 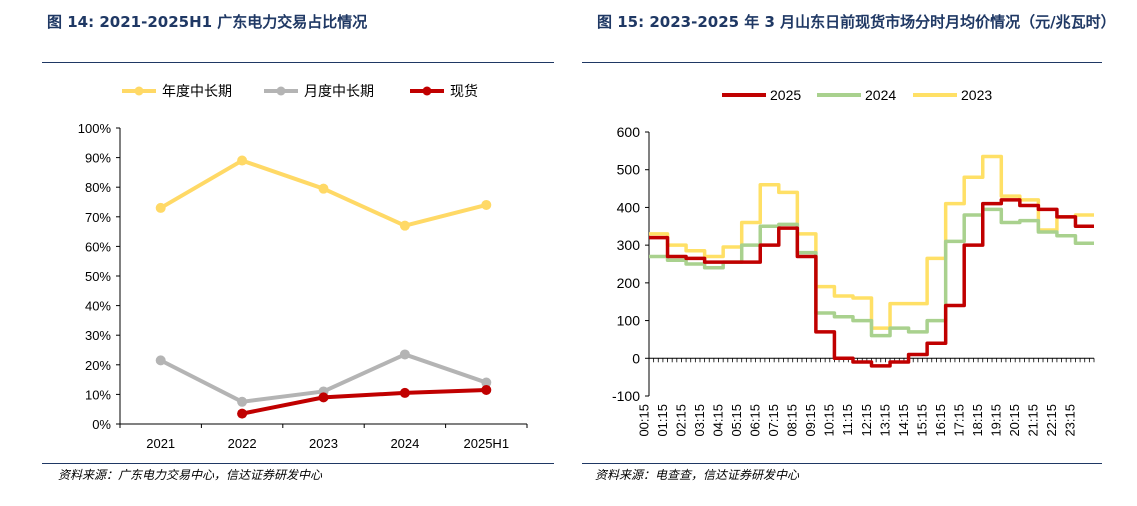 I want to click on y-tick-label: 90%, so click(x=98, y=158).